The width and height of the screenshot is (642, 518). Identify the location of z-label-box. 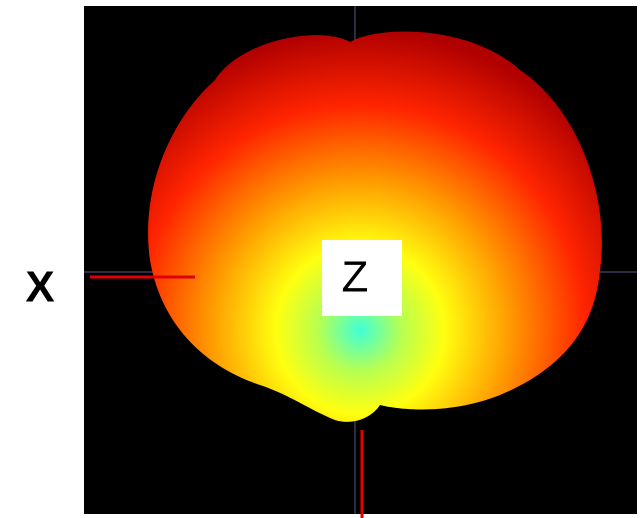
(362, 278).